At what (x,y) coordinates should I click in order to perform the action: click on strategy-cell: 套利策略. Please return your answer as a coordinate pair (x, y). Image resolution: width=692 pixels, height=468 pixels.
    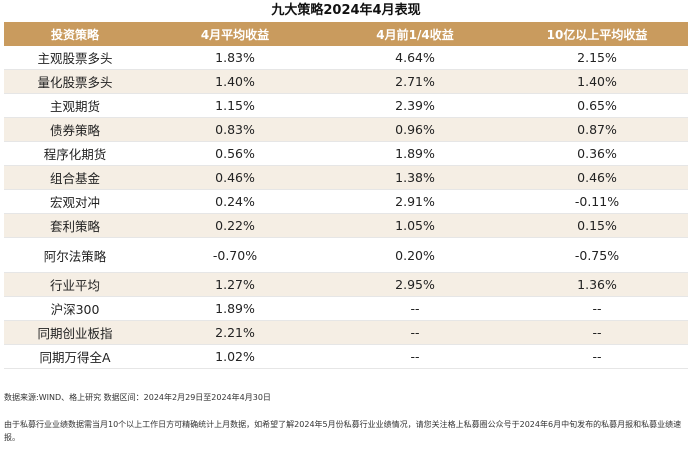
    Looking at the image, I should click on (75, 225).